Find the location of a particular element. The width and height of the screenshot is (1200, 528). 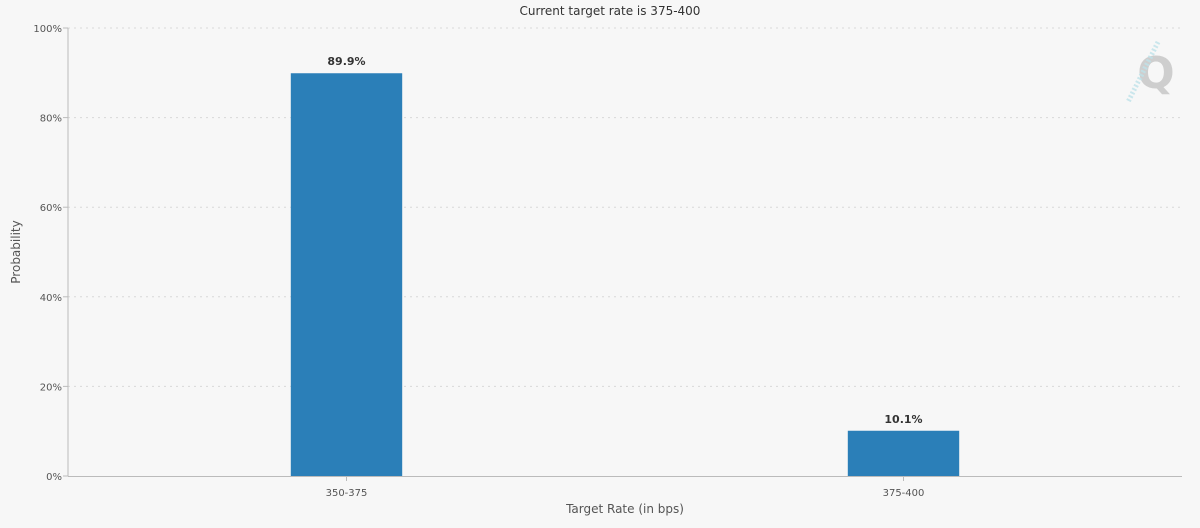

y-axis-ticks: 0% 20% 40% 60% 80% 100% is located at coordinates (50, 253).